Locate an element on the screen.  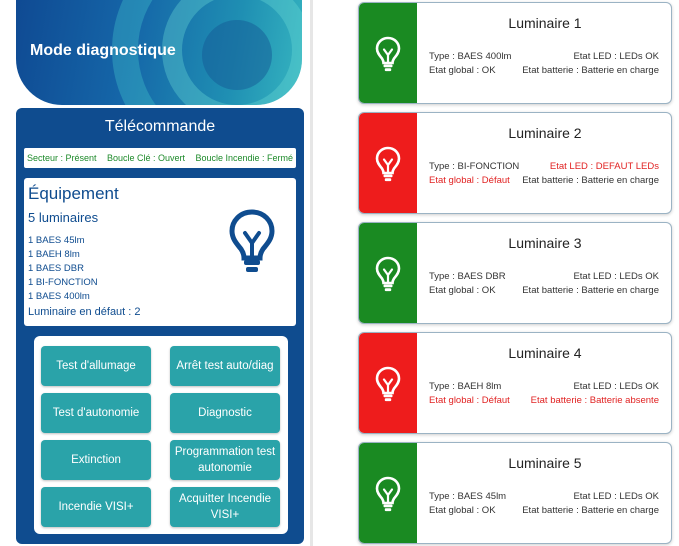
luminaire-battery-state: Etat batterie : Batterie absente is located at coordinates (594, 400).